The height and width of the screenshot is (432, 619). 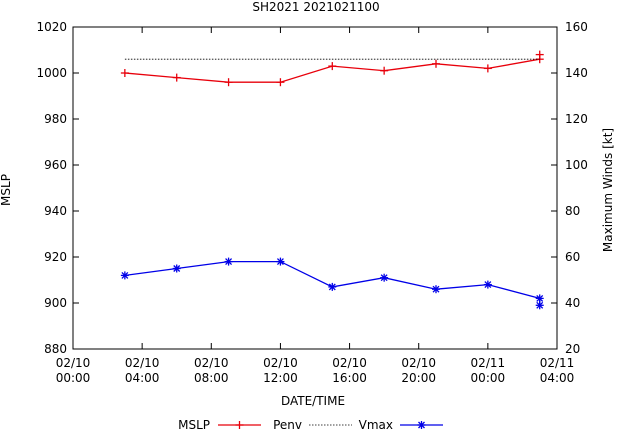 I want to click on x-tick-label: 16:00, so click(x=349, y=378).